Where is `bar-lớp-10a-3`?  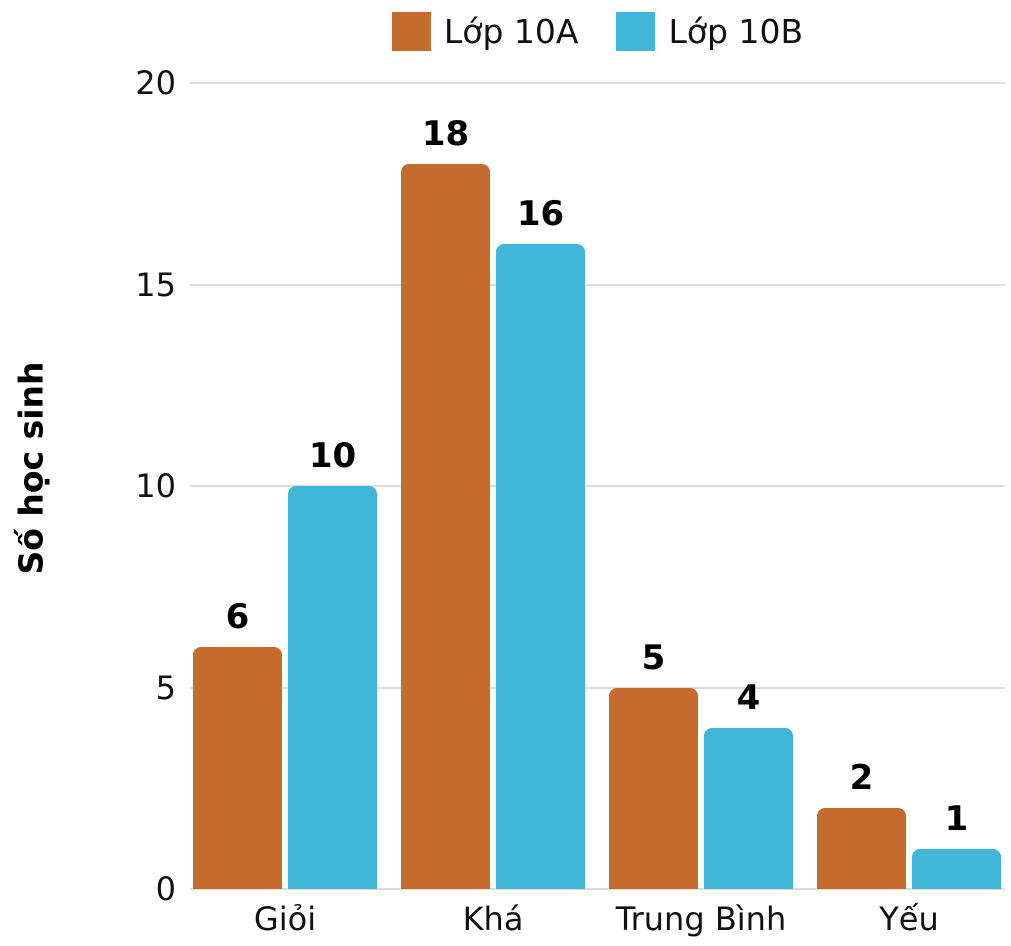 bar-lớp-10a-3 is located at coordinates (653, 788).